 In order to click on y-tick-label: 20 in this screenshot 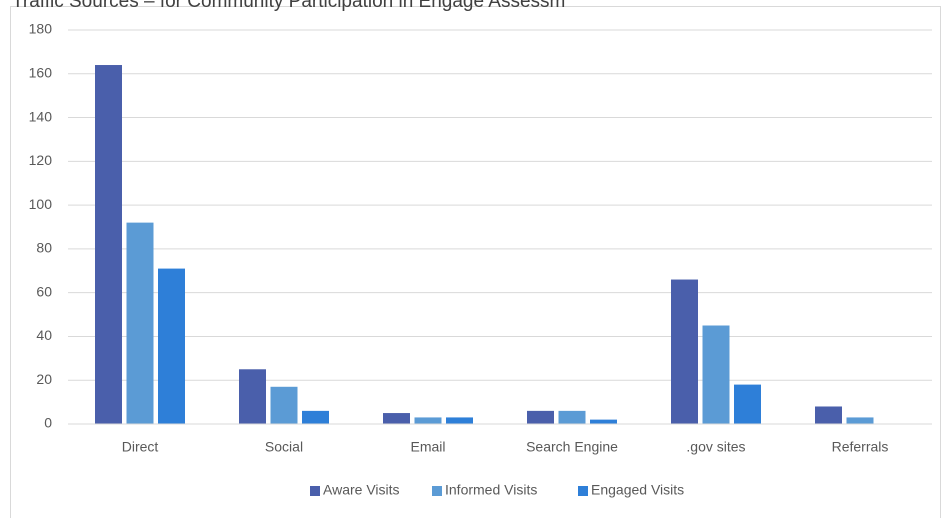, I will do `click(44, 379)`.